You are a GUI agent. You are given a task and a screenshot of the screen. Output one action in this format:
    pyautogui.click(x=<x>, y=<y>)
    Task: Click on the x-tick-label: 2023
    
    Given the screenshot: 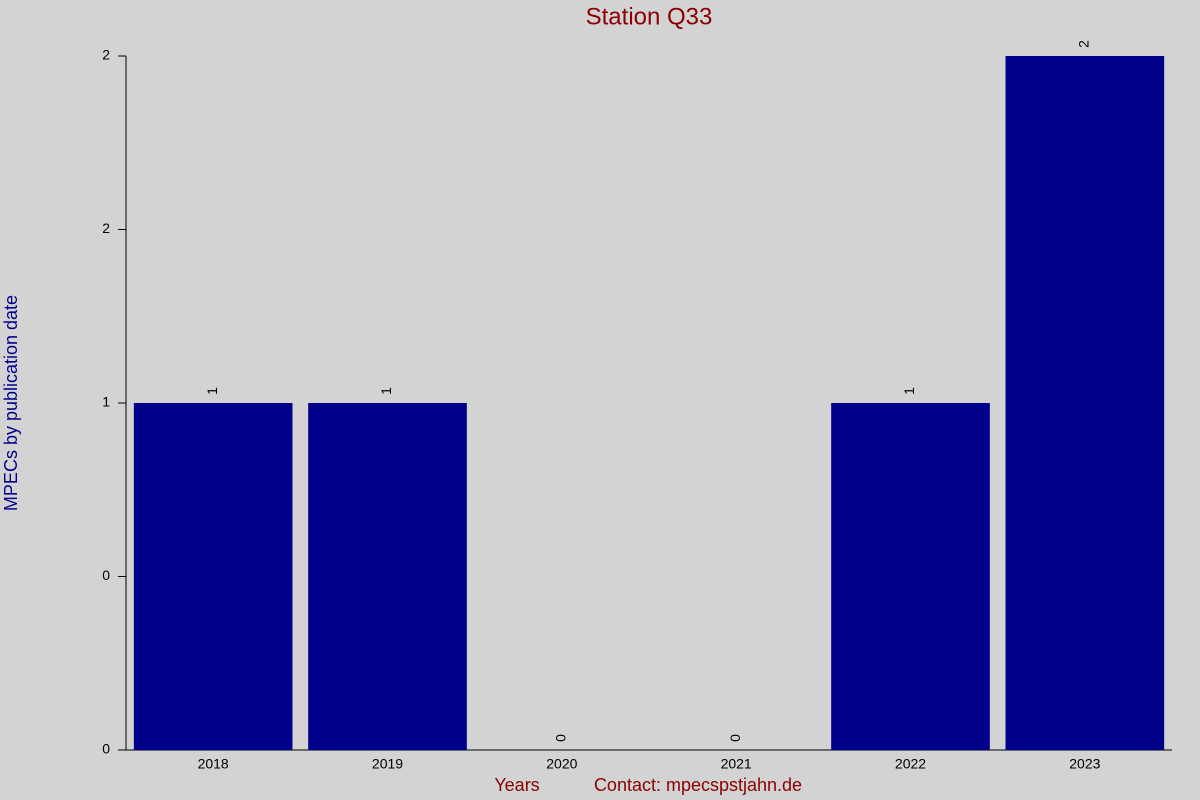 What is the action you would take?
    pyautogui.click(x=1084, y=764)
    